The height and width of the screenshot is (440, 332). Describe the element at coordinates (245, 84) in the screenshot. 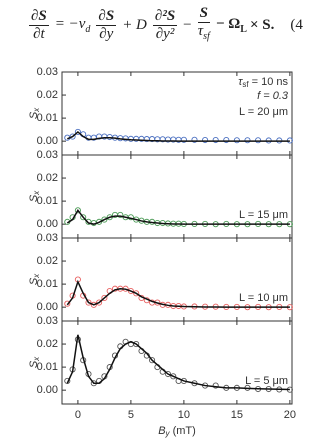

I see `annotation-sub: sf` at that location.